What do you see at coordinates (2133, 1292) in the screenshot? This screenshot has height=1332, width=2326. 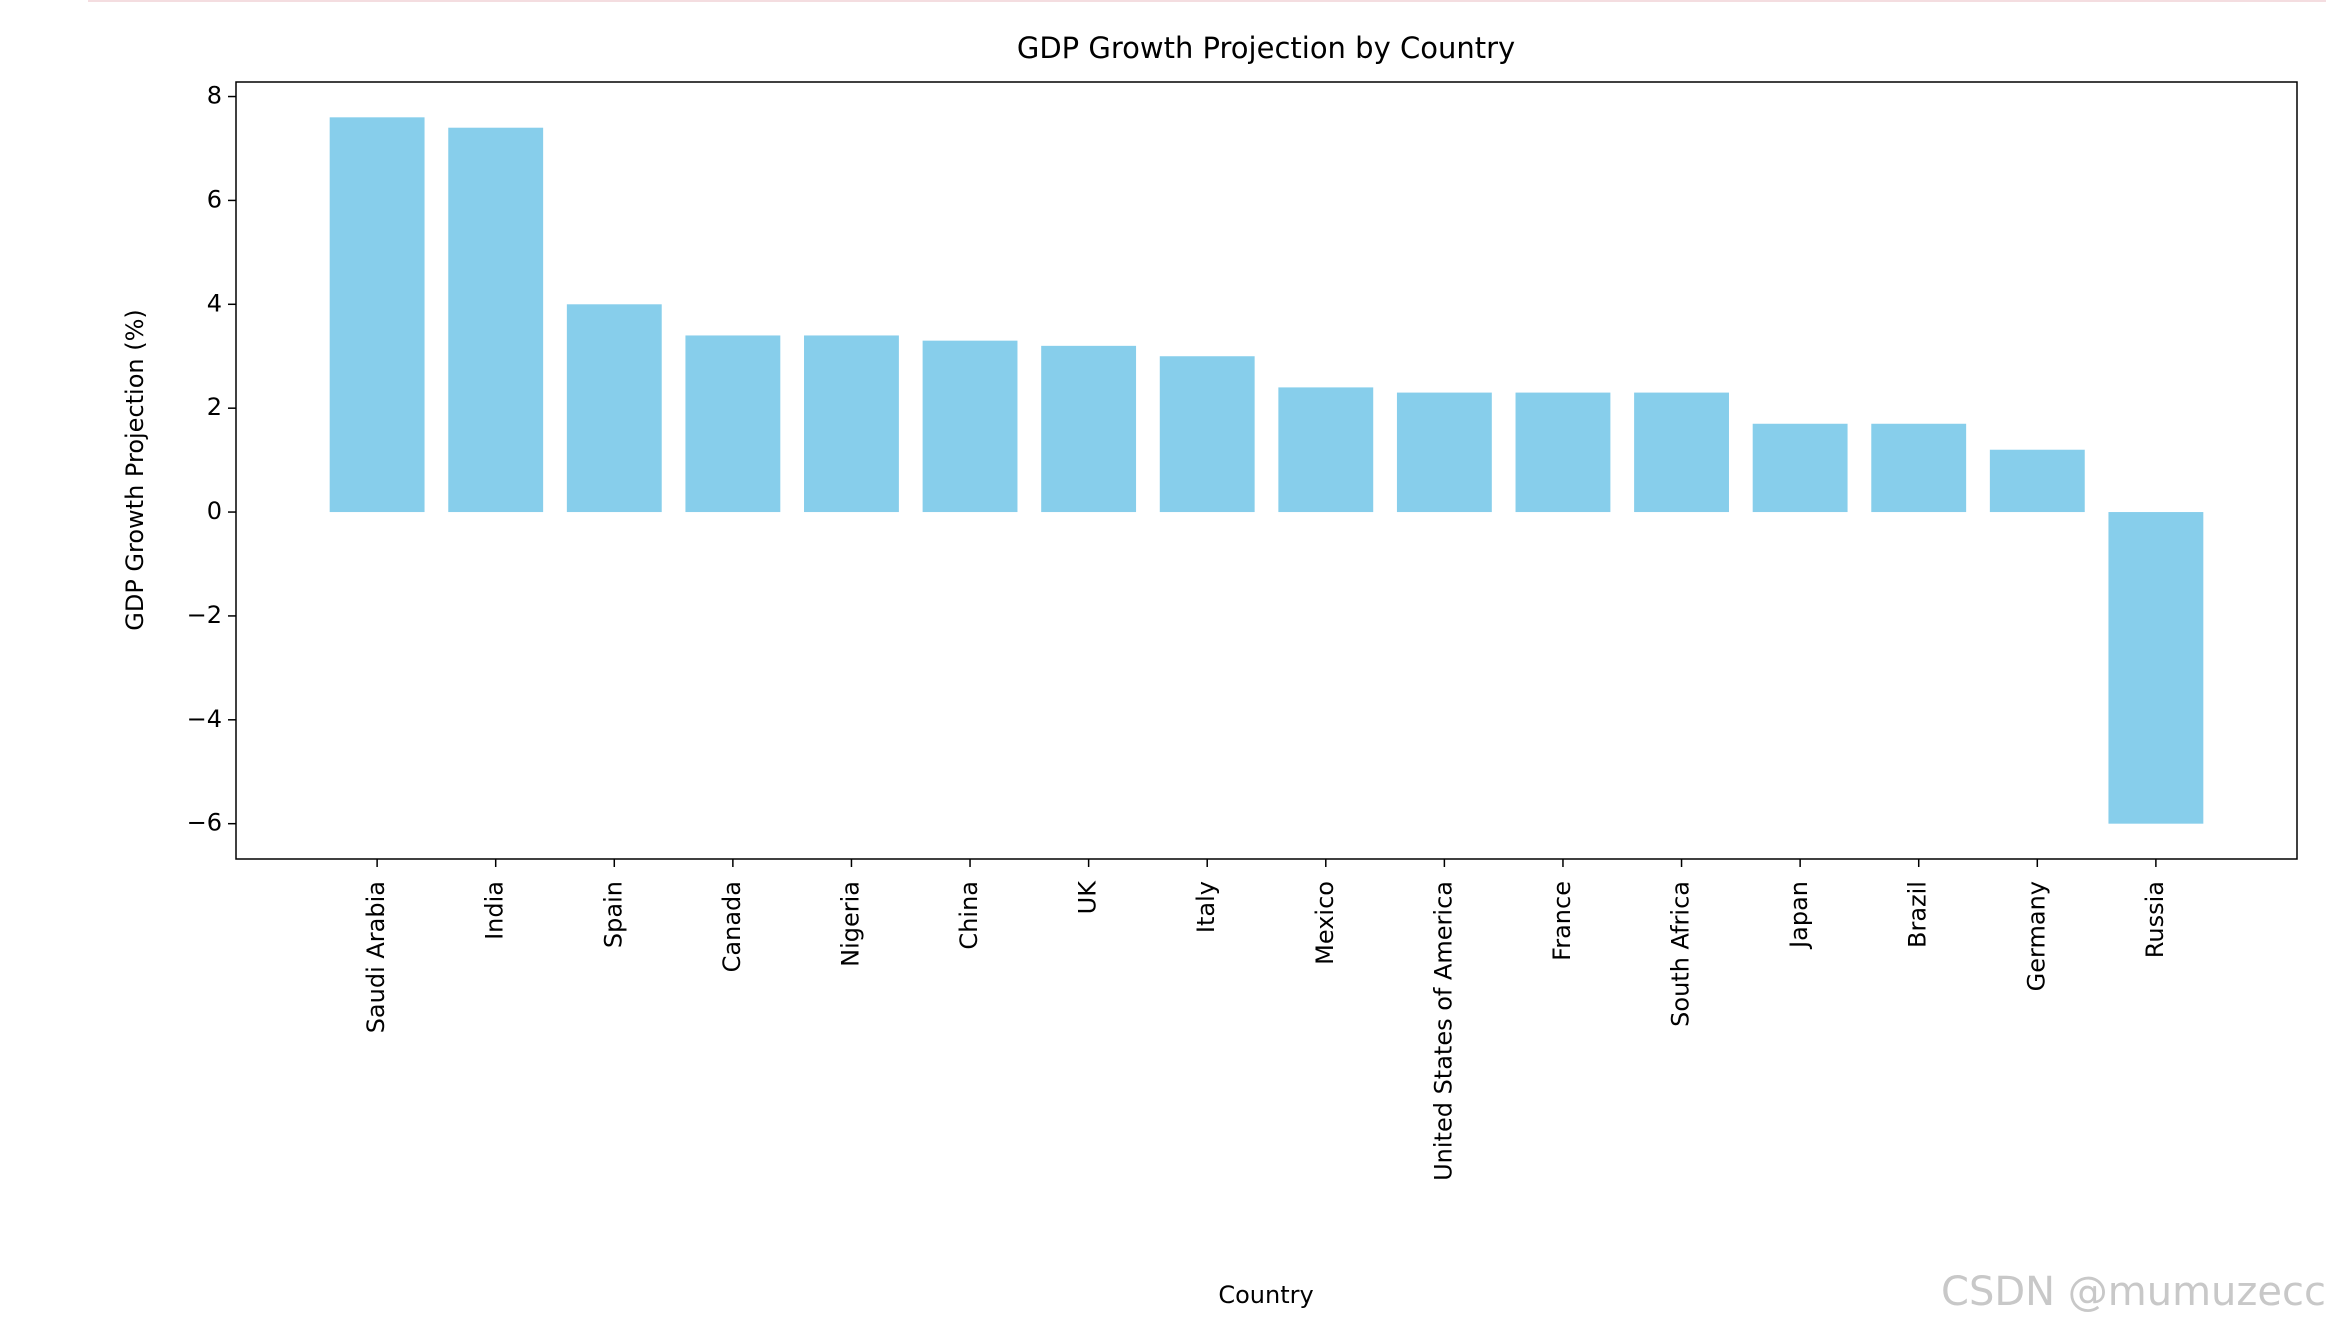 I see `watermark: CSDN @mumuzecc` at bounding box center [2133, 1292].